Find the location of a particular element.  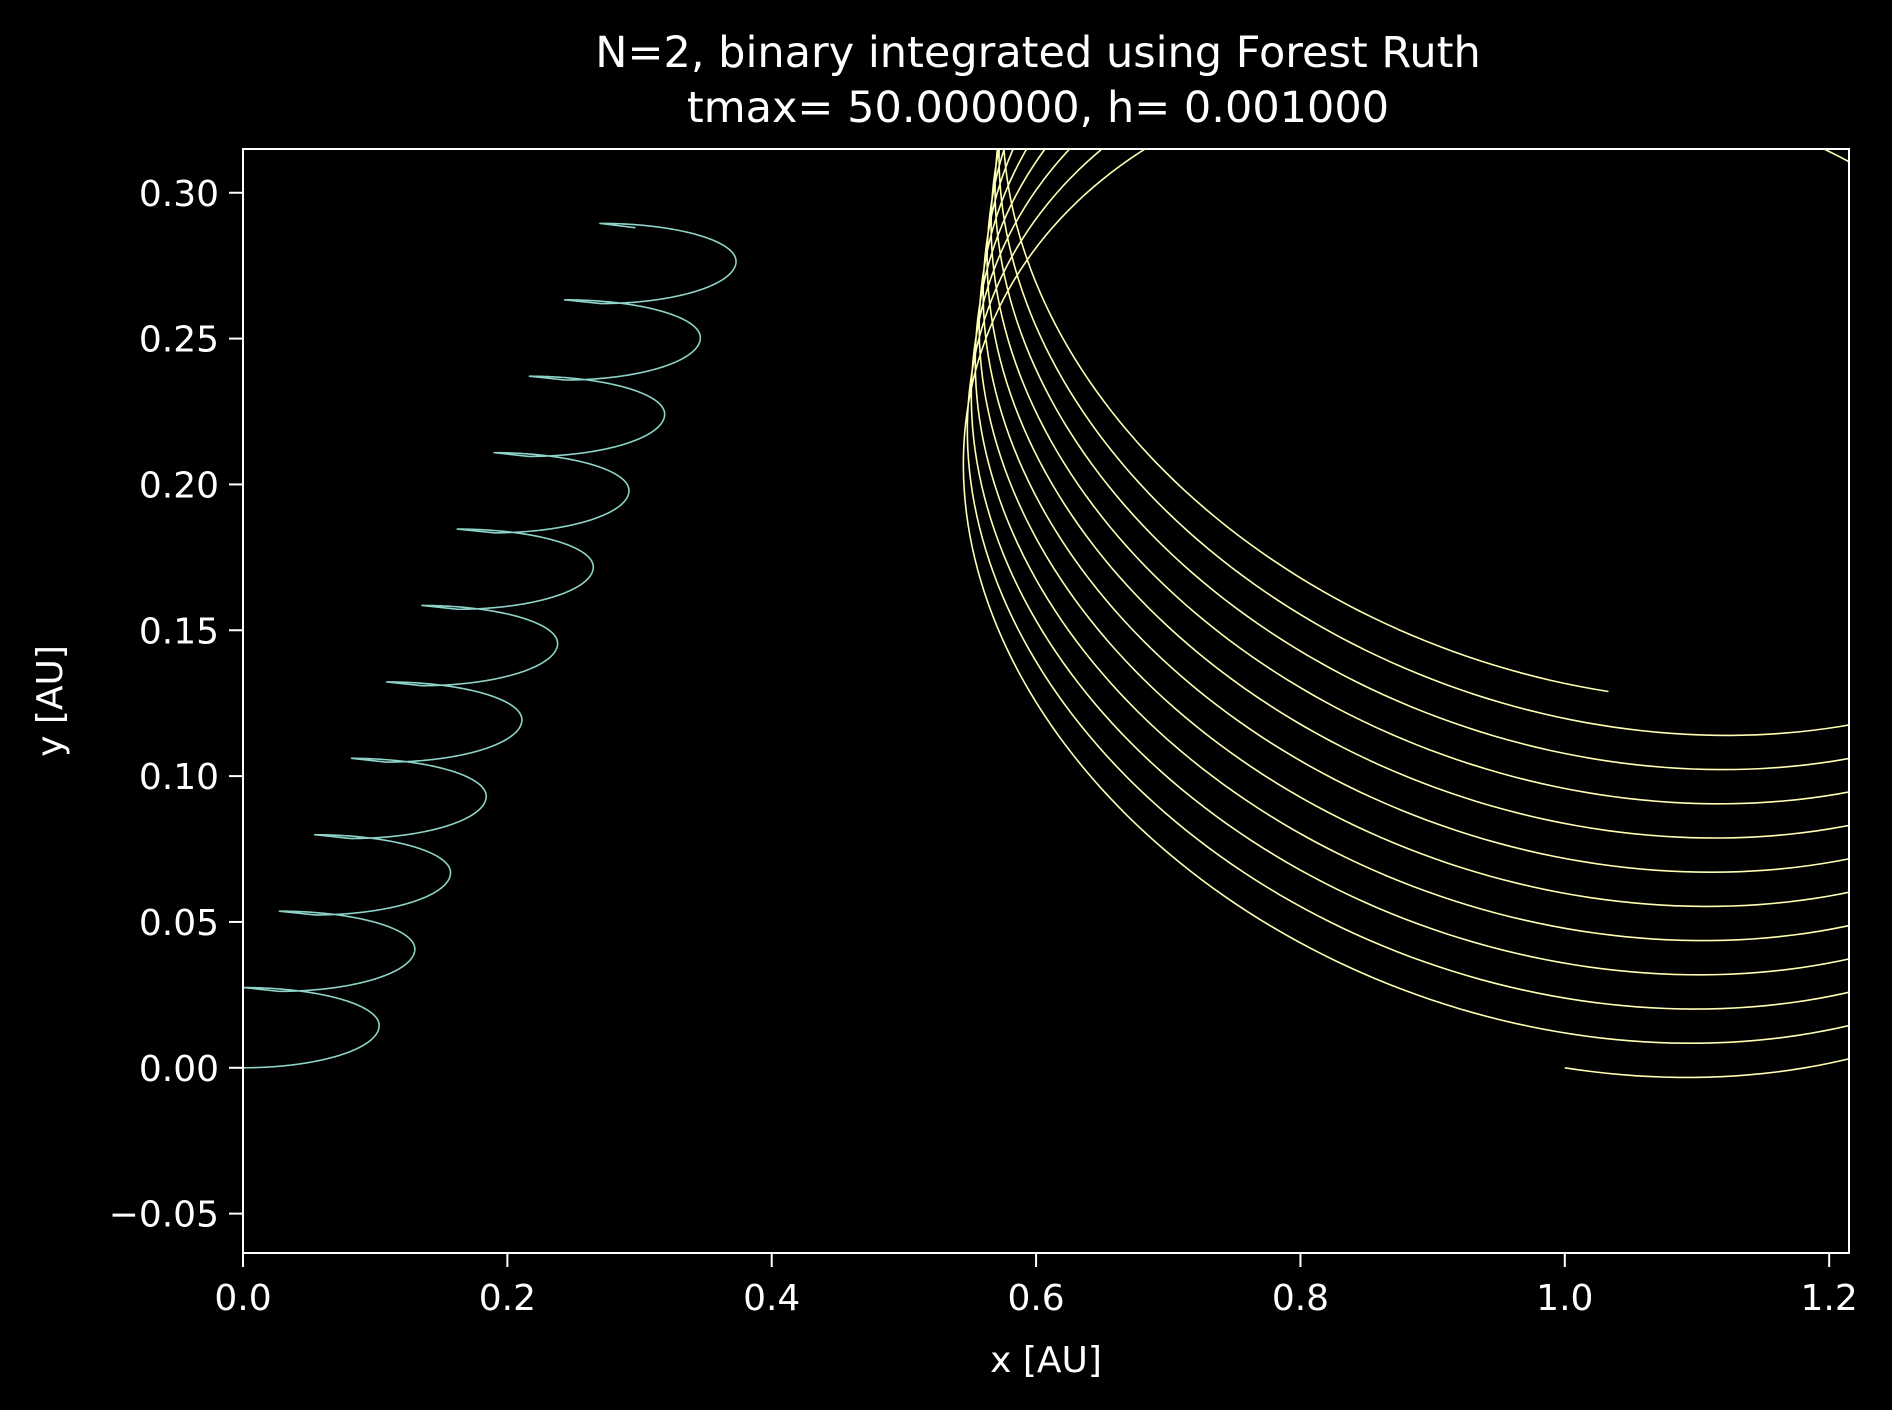

y-tick-label: 0.20 is located at coordinates (179, 485).